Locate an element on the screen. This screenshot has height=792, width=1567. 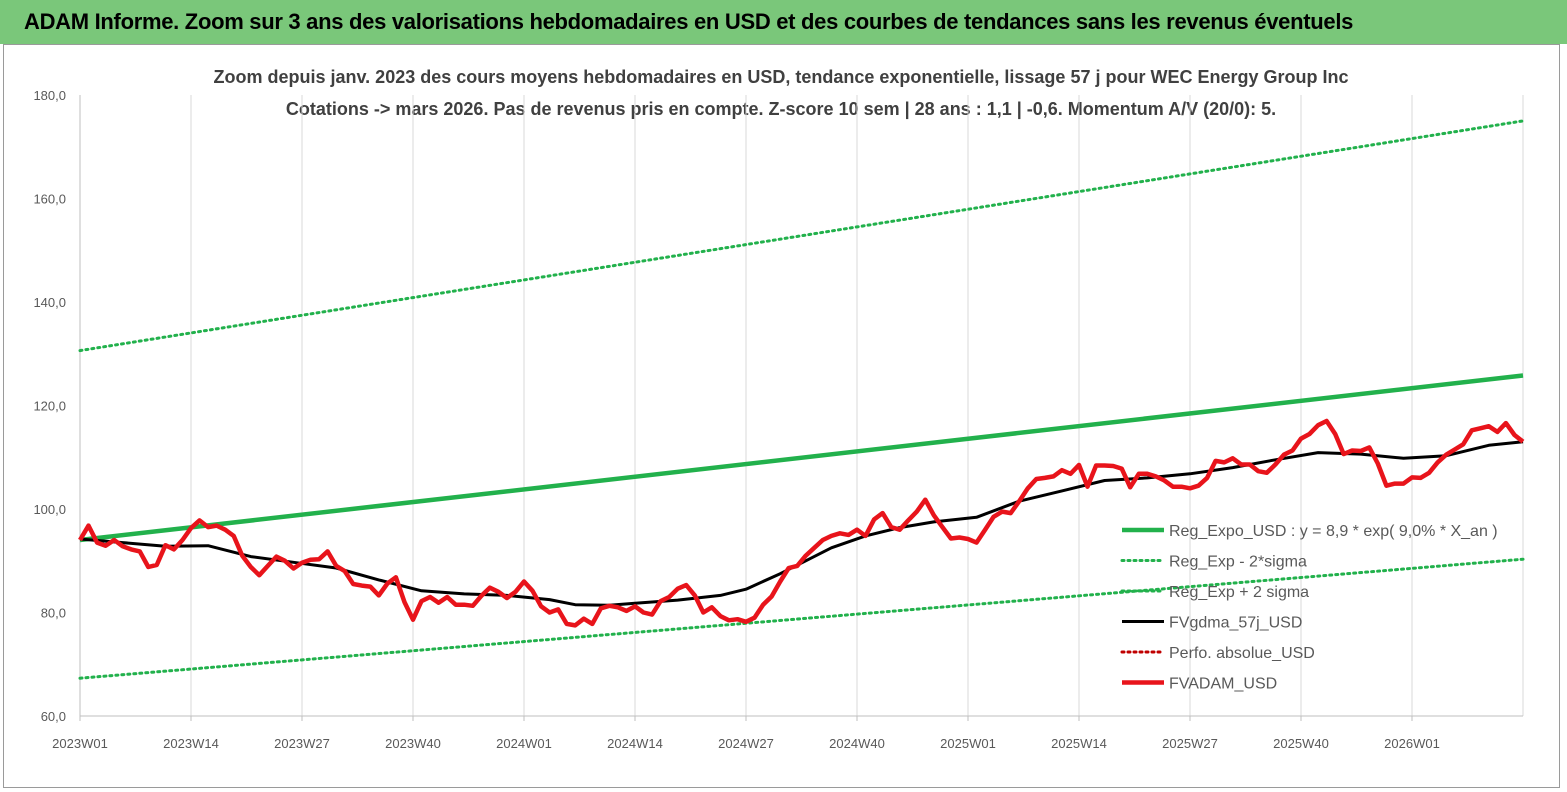
y-tick-label: 140,0 is located at coordinates (49, 302).